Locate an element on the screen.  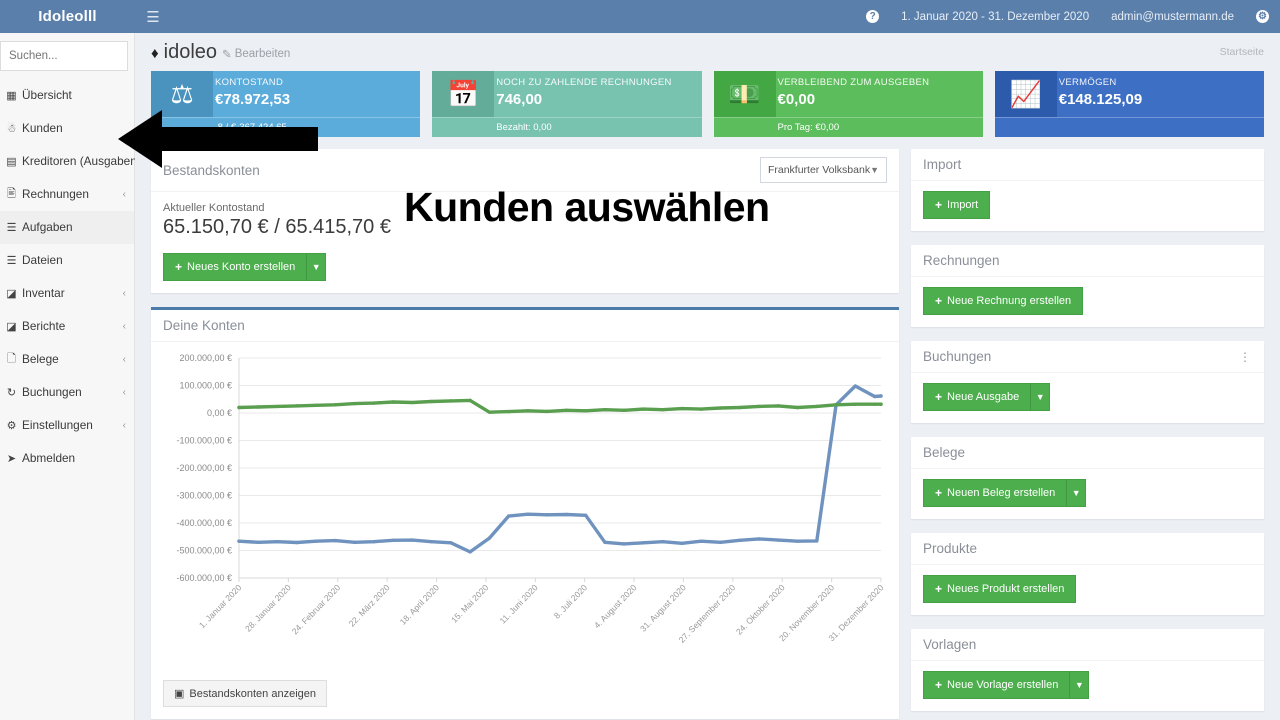
settings-icon: ⚙ is located at coordinates (11, 425).